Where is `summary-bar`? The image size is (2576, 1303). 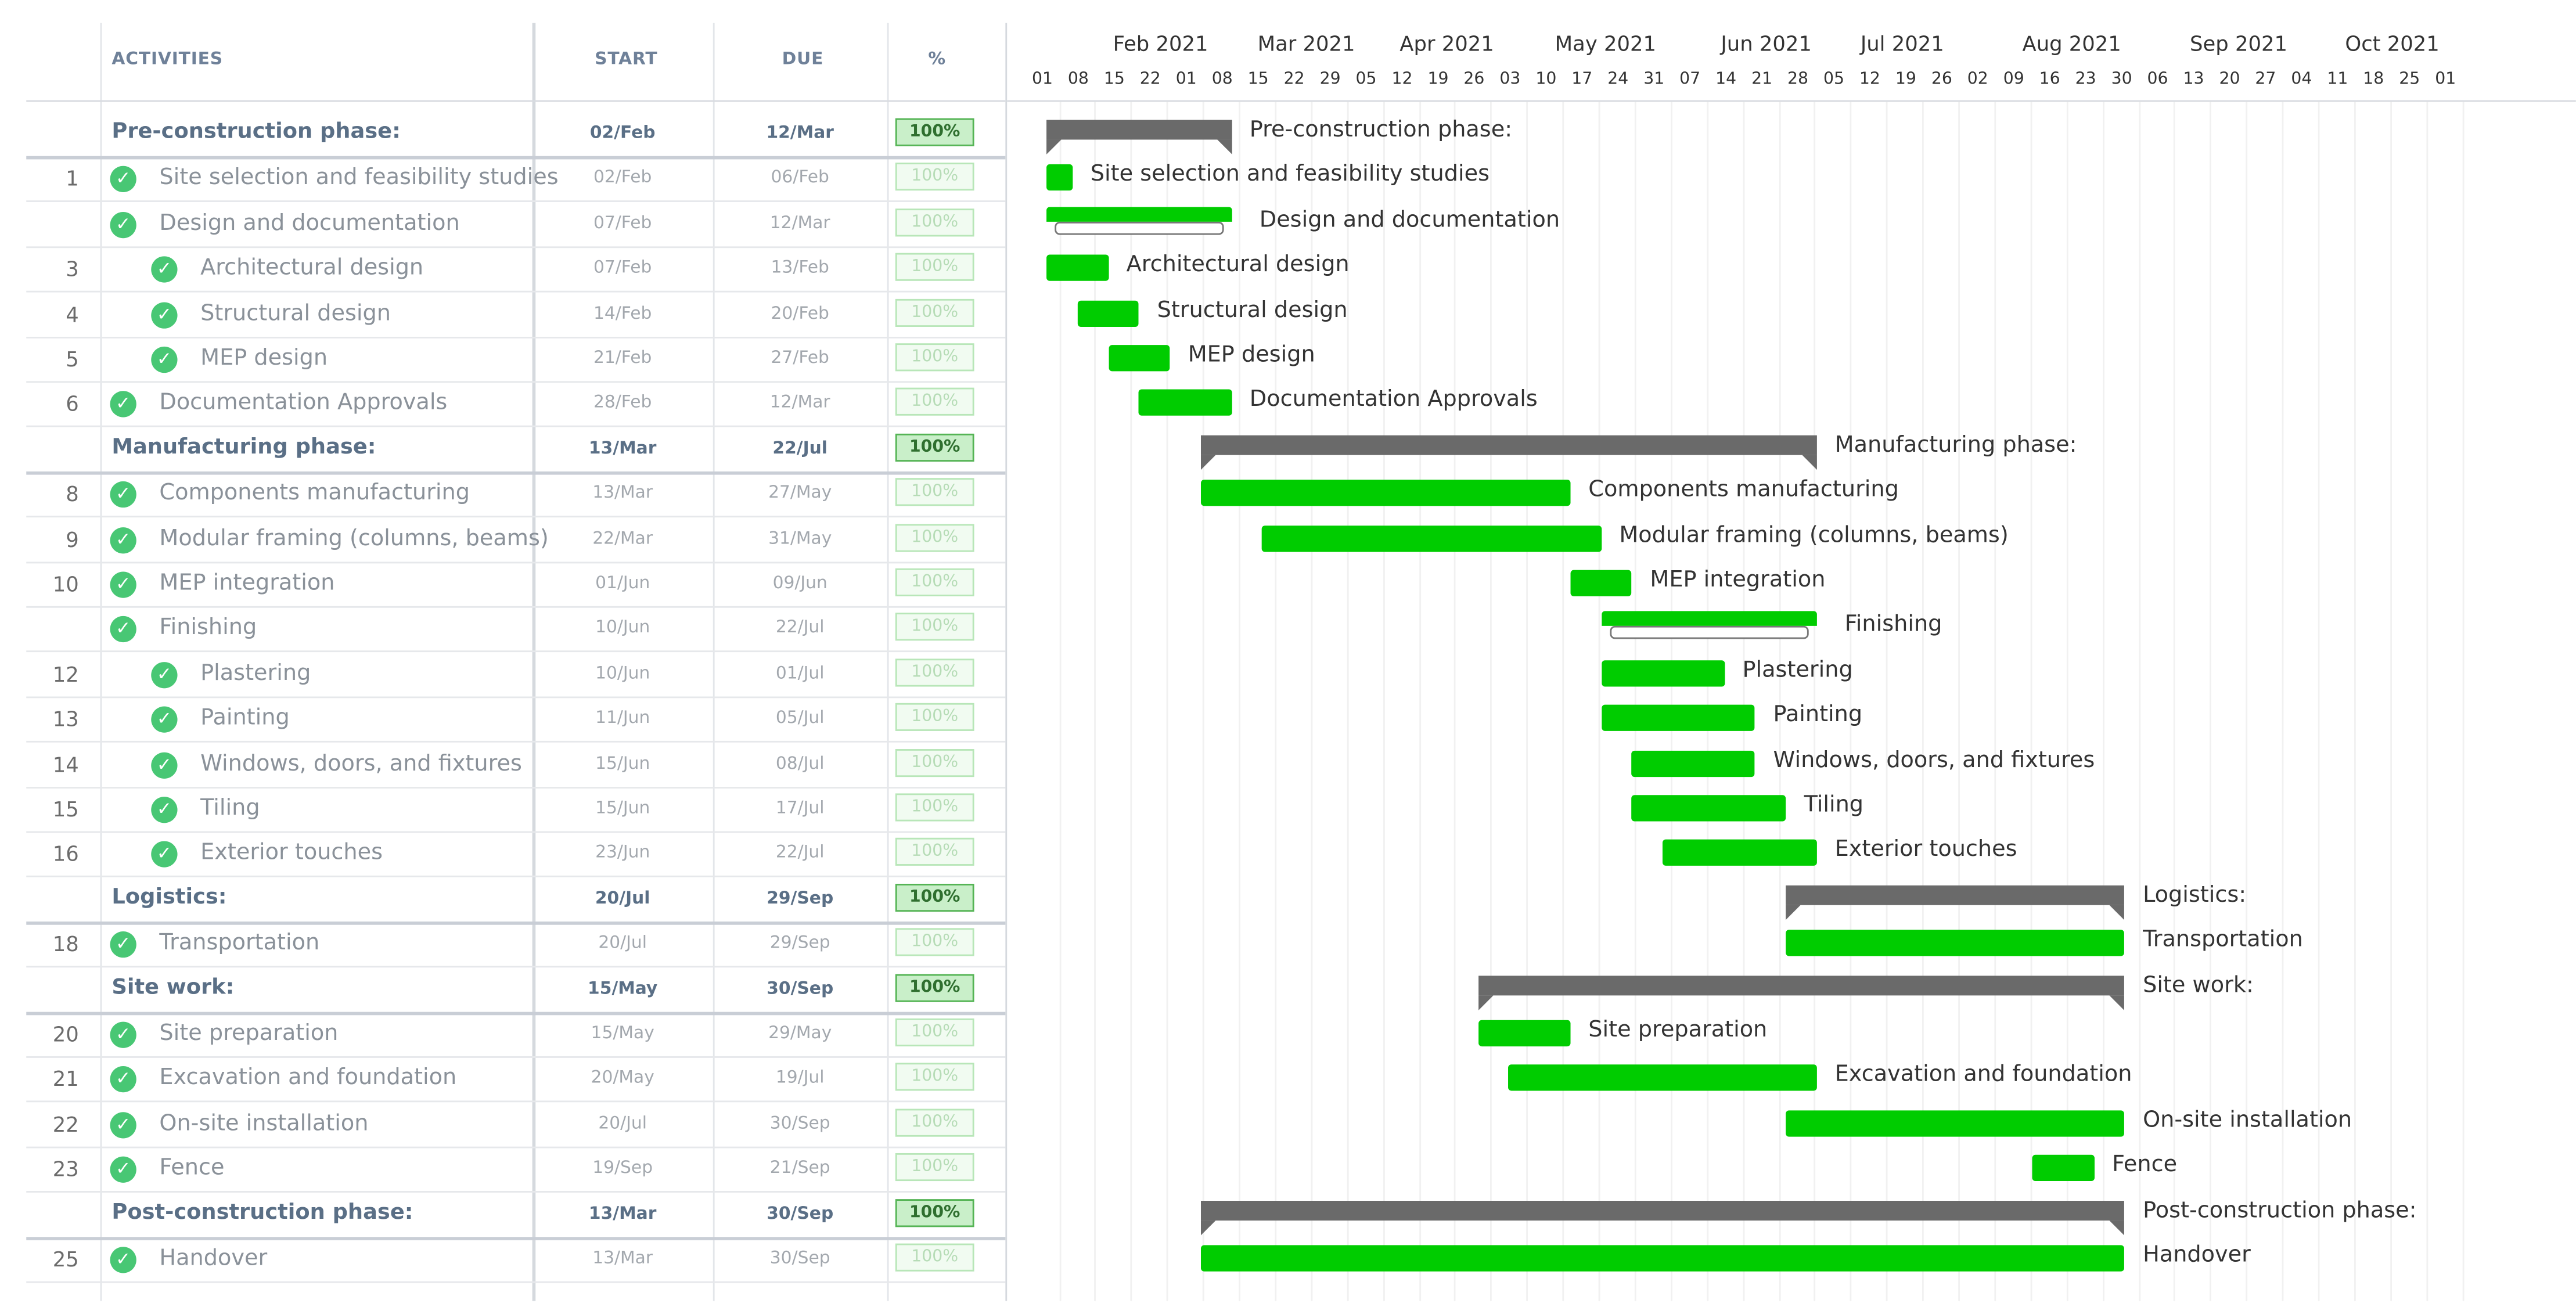 summary-bar is located at coordinates (1139, 220).